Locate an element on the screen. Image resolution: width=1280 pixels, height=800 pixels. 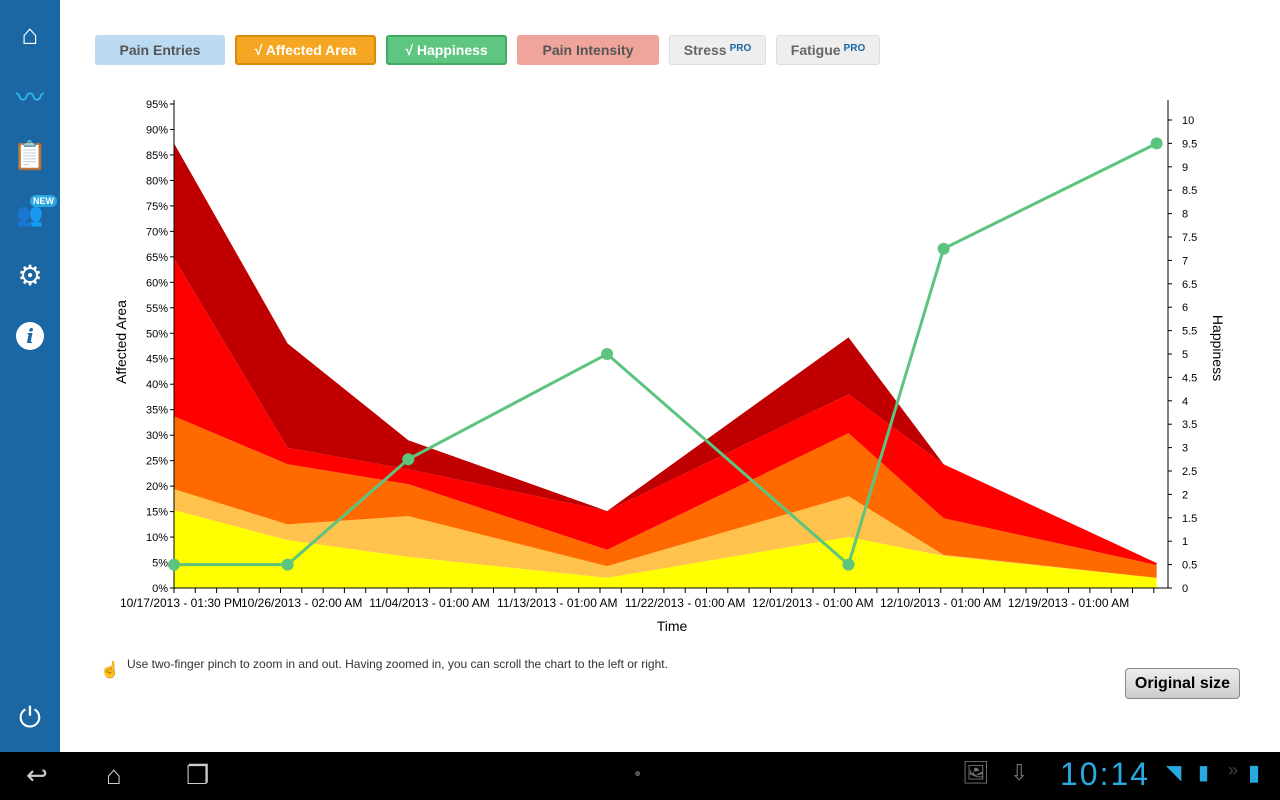
y-tick-label: 30% is located at coordinates (157, 436).